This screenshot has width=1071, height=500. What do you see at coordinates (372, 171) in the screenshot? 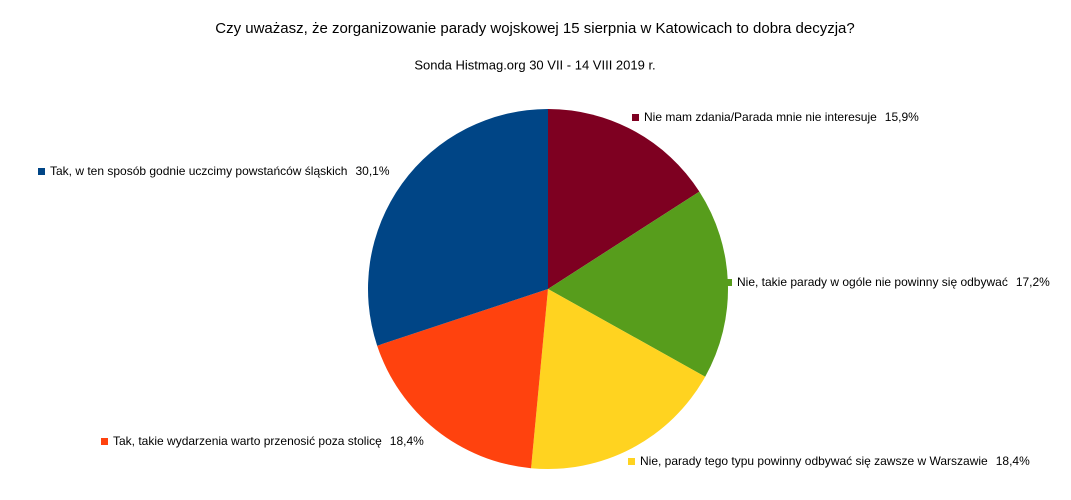
I see `value-label: 30,1%` at bounding box center [372, 171].